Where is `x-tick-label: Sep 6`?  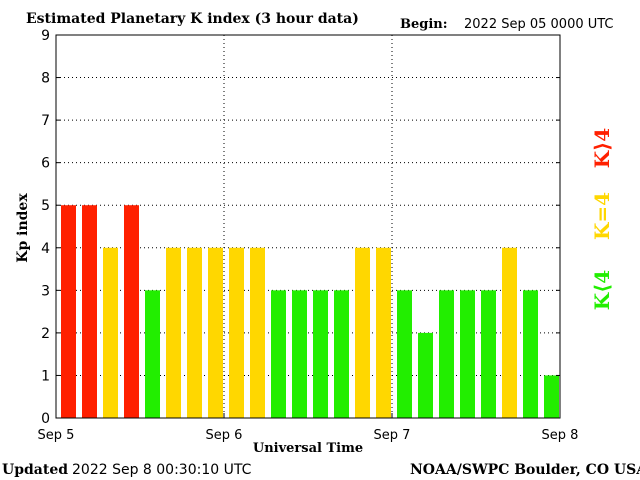 x-tick-label: Sep 6 is located at coordinates (224, 435).